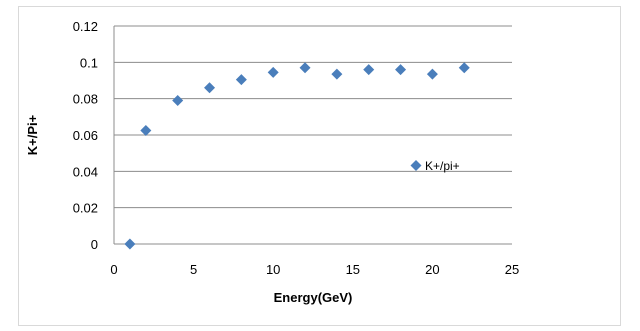 The image size is (640, 331). Describe the element at coordinates (353, 269) in the screenshot. I see `x-tick-label: 15` at that location.